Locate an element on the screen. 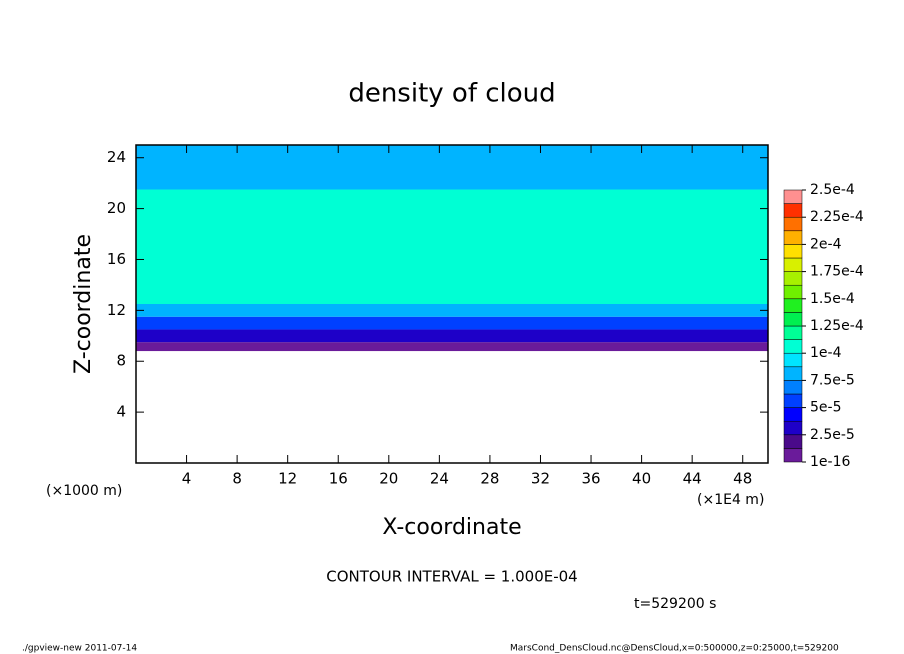 The image size is (904, 654). x-tick-label: 44 is located at coordinates (692, 479).